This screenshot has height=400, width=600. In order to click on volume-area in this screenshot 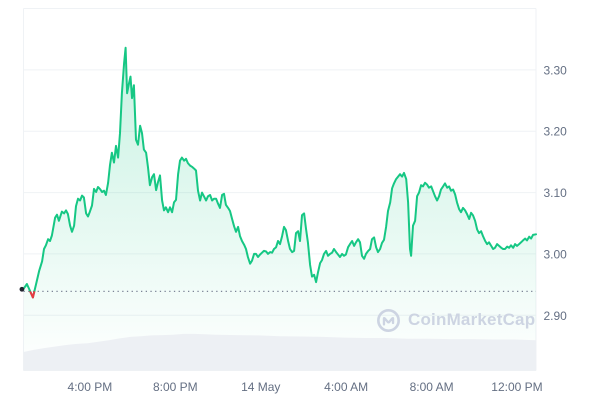, I will do `click(279, 352)`.